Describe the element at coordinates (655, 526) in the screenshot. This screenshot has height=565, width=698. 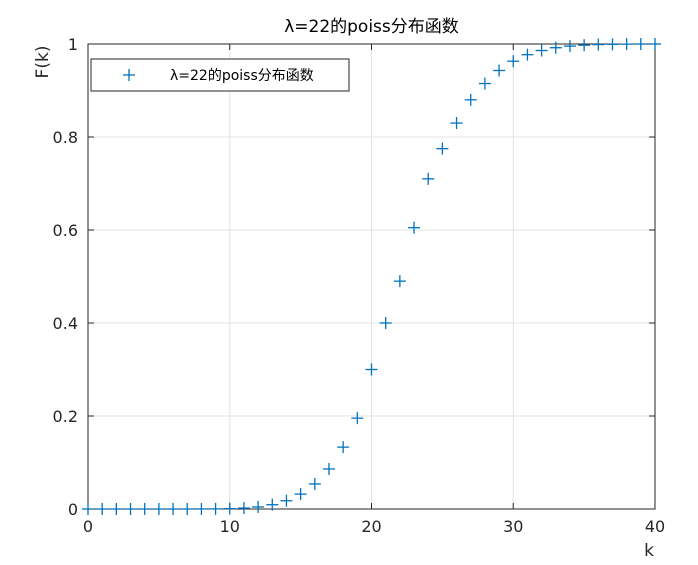
I see `x-tick-label: 40` at that location.